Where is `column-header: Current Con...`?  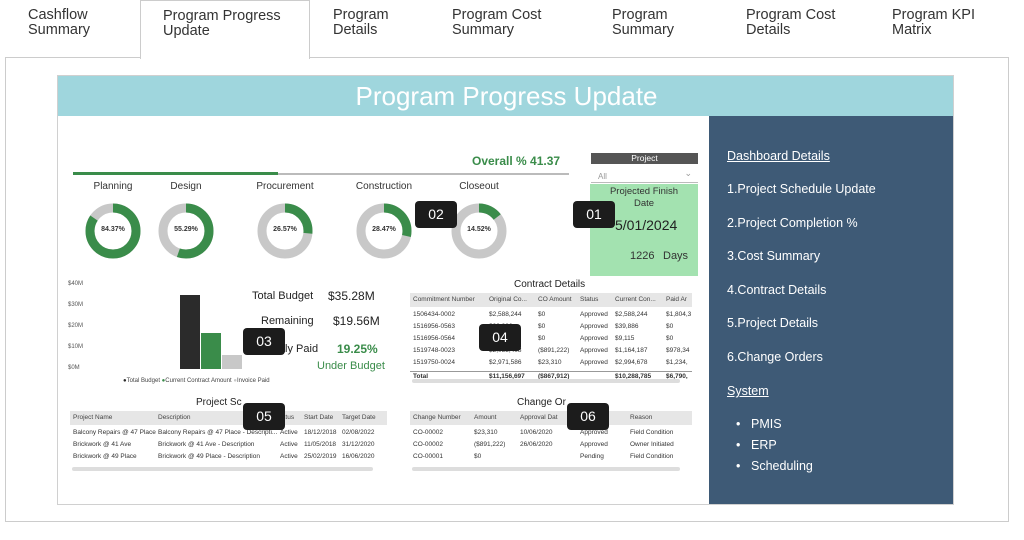 column-header: Current Con... is located at coordinates (635, 299).